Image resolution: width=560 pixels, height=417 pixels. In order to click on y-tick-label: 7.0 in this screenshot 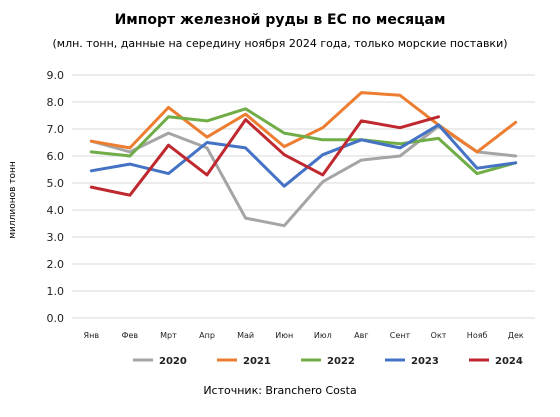, I will do `click(56, 129)`.